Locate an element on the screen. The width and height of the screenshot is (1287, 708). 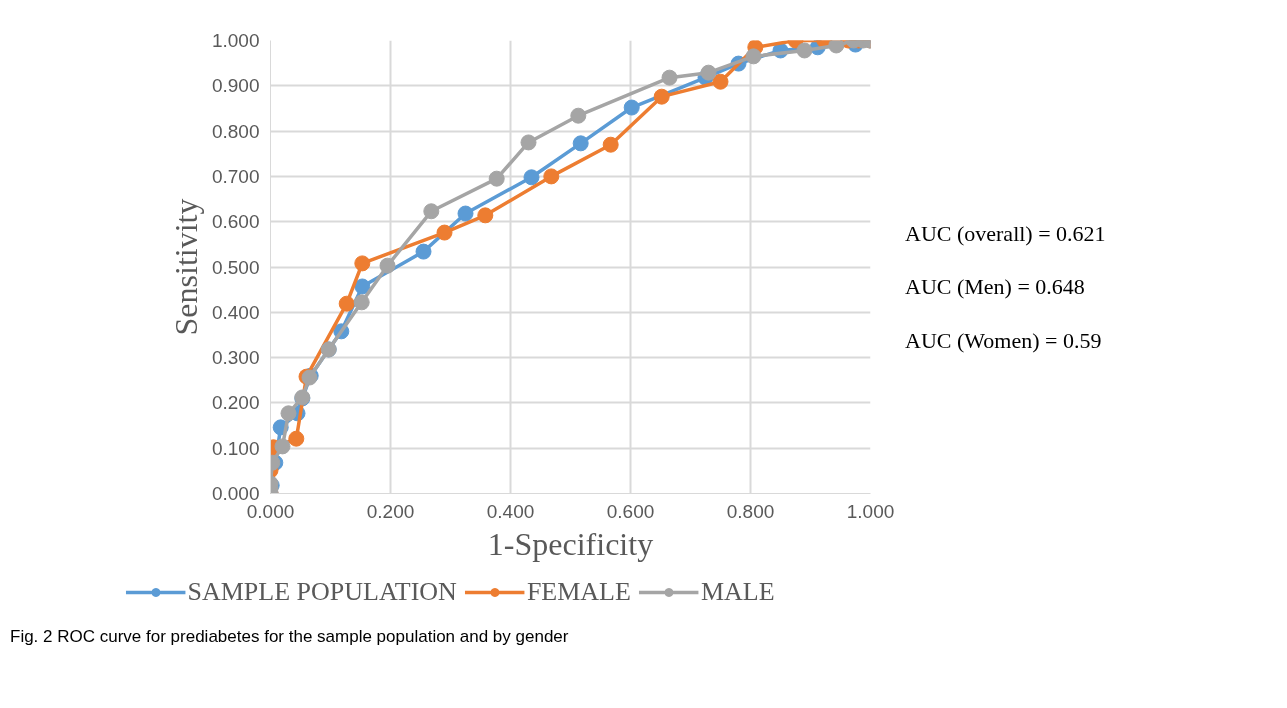
x-tick-label: 0.400 is located at coordinates (510, 511).